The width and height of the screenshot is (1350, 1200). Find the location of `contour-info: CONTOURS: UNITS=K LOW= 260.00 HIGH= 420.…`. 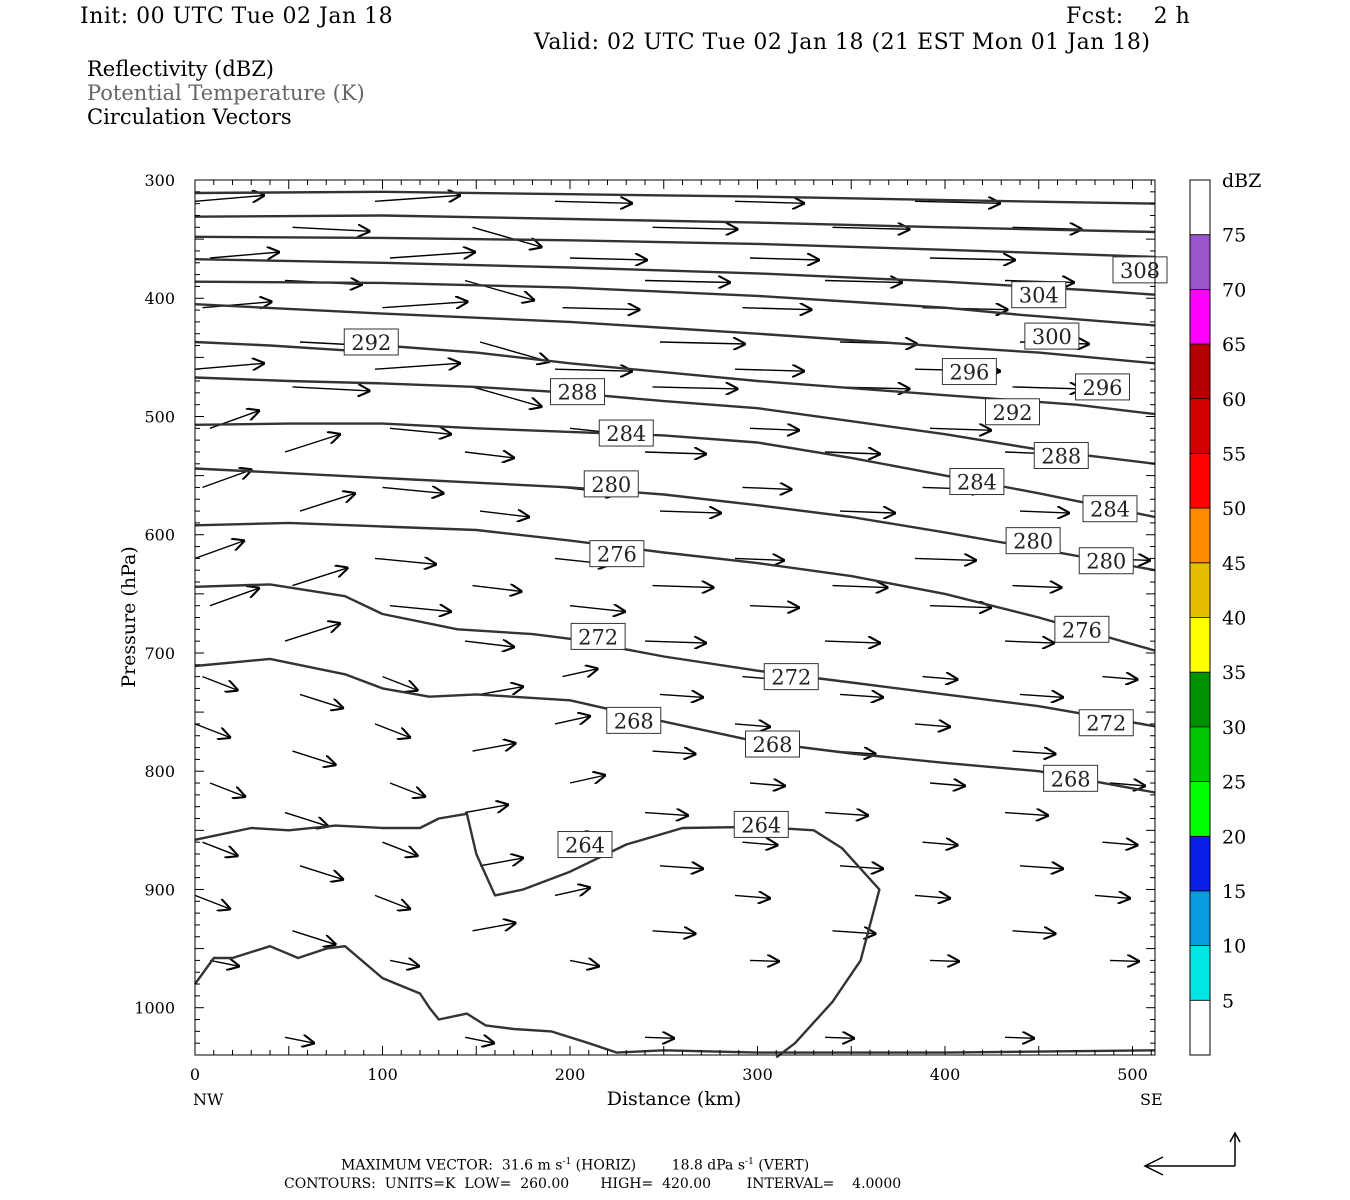

contour-info: CONTOURS: UNITS=K LOW= 260.00 HIGH= 420.… is located at coordinates (593, 1184).